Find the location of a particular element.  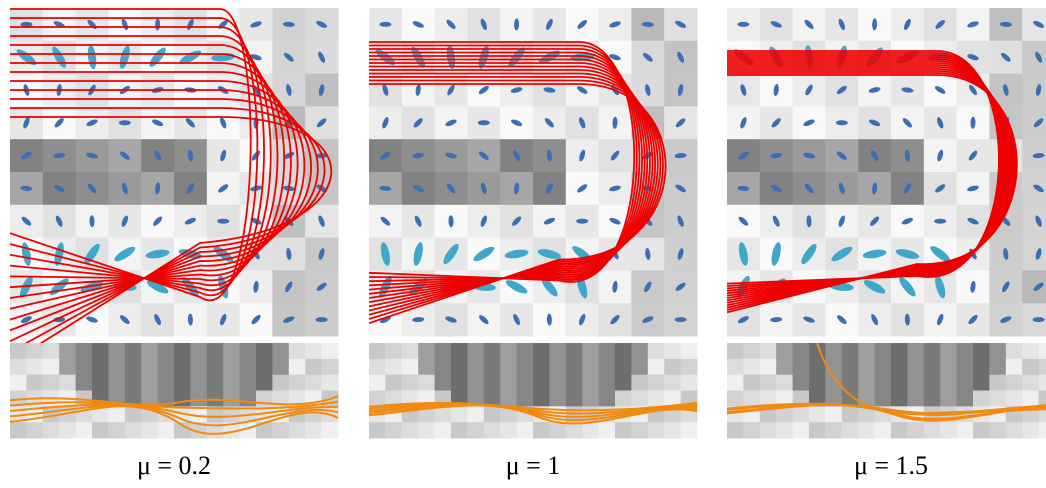

fiber is located at coordinates (533, 414).